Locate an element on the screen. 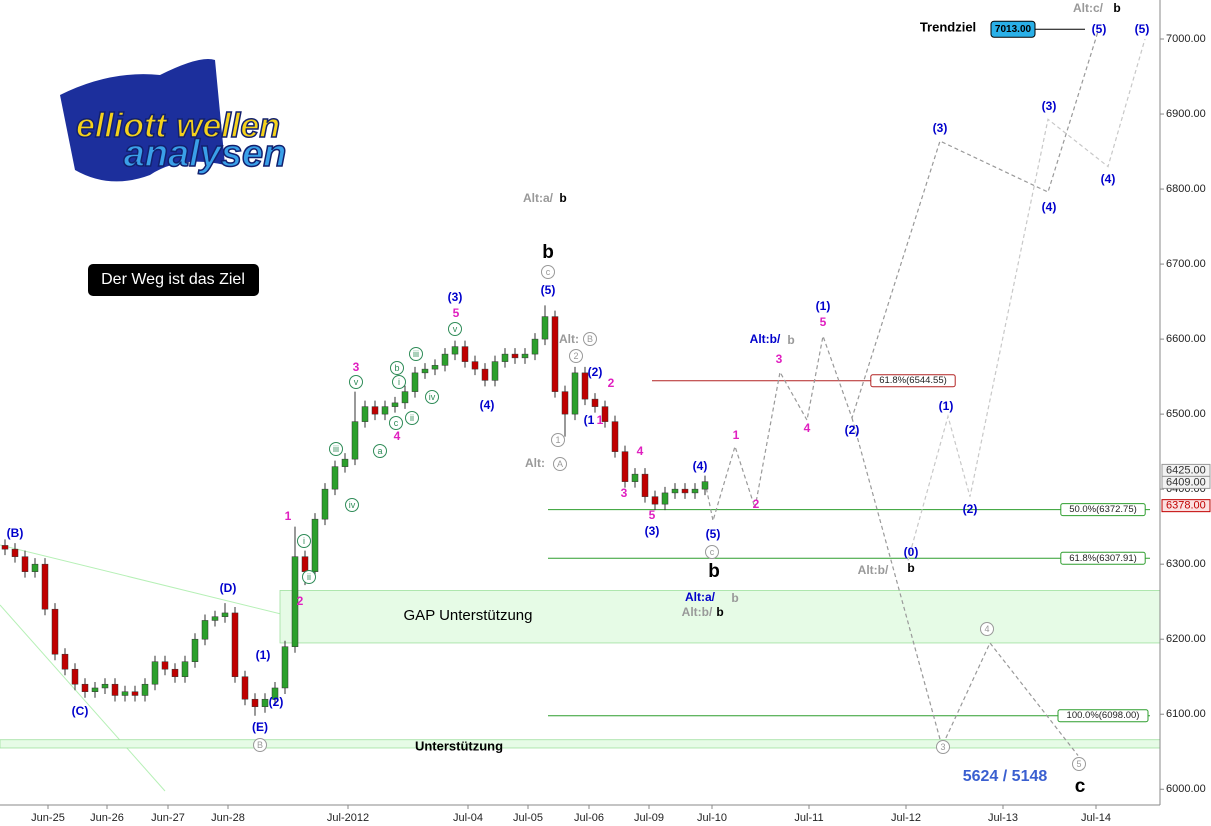 The width and height of the screenshot is (1211, 826). annotation: (E) is located at coordinates (260, 727).